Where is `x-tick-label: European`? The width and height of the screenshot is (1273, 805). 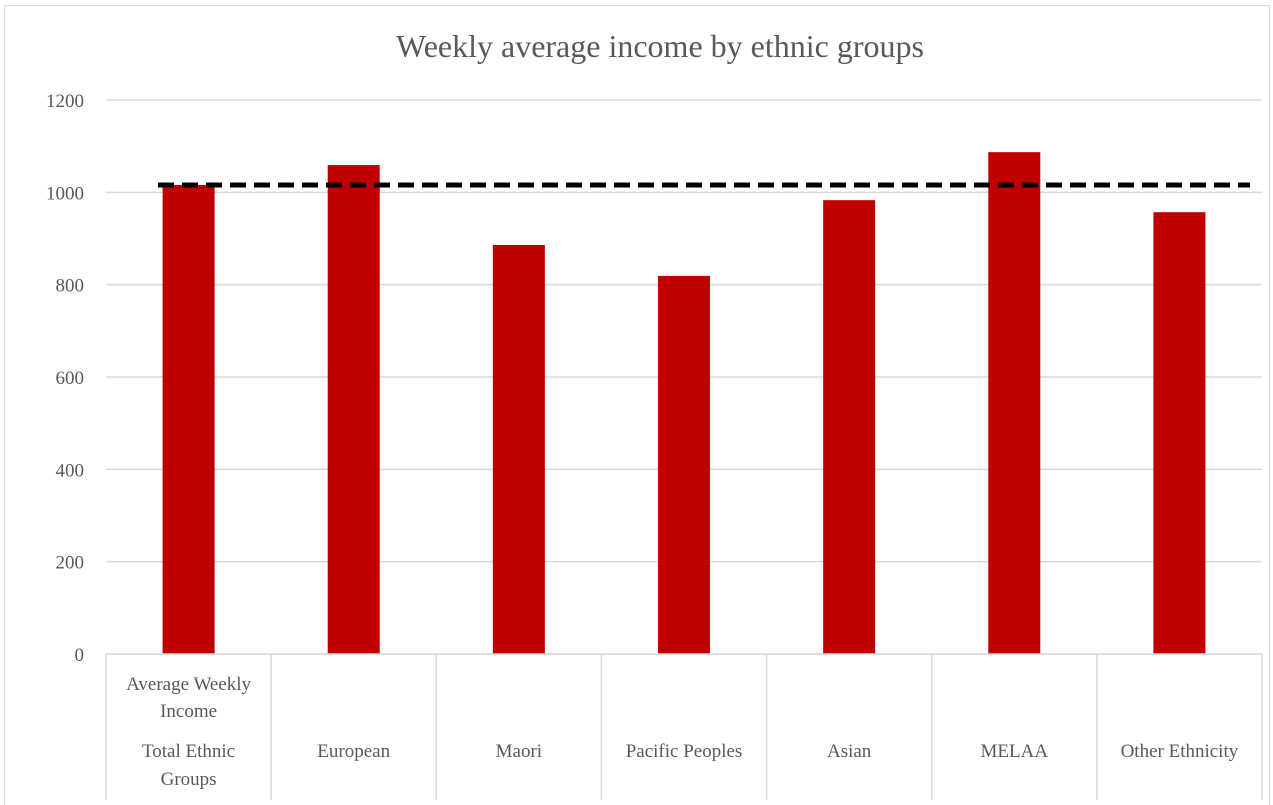
x-tick-label: European is located at coordinates (353, 751).